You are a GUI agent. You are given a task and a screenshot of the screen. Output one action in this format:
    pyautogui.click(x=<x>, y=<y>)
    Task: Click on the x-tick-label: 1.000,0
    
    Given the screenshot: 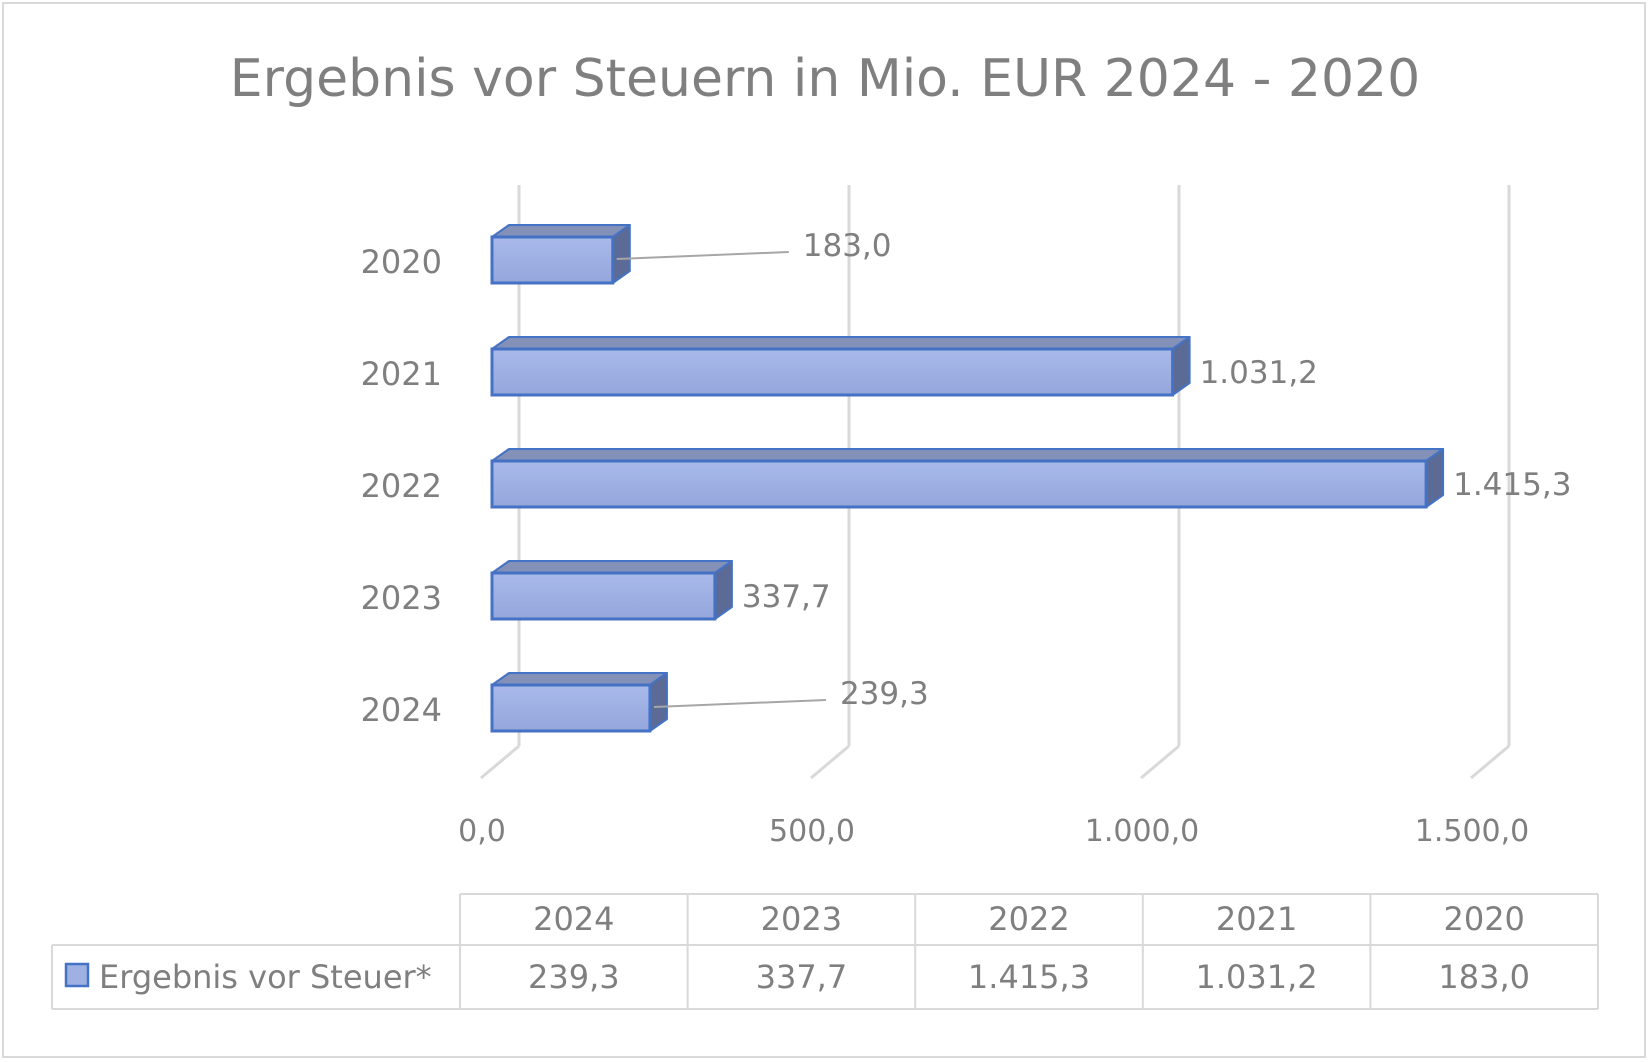 What is the action you would take?
    pyautogui.click(x=1142, y=831)
    